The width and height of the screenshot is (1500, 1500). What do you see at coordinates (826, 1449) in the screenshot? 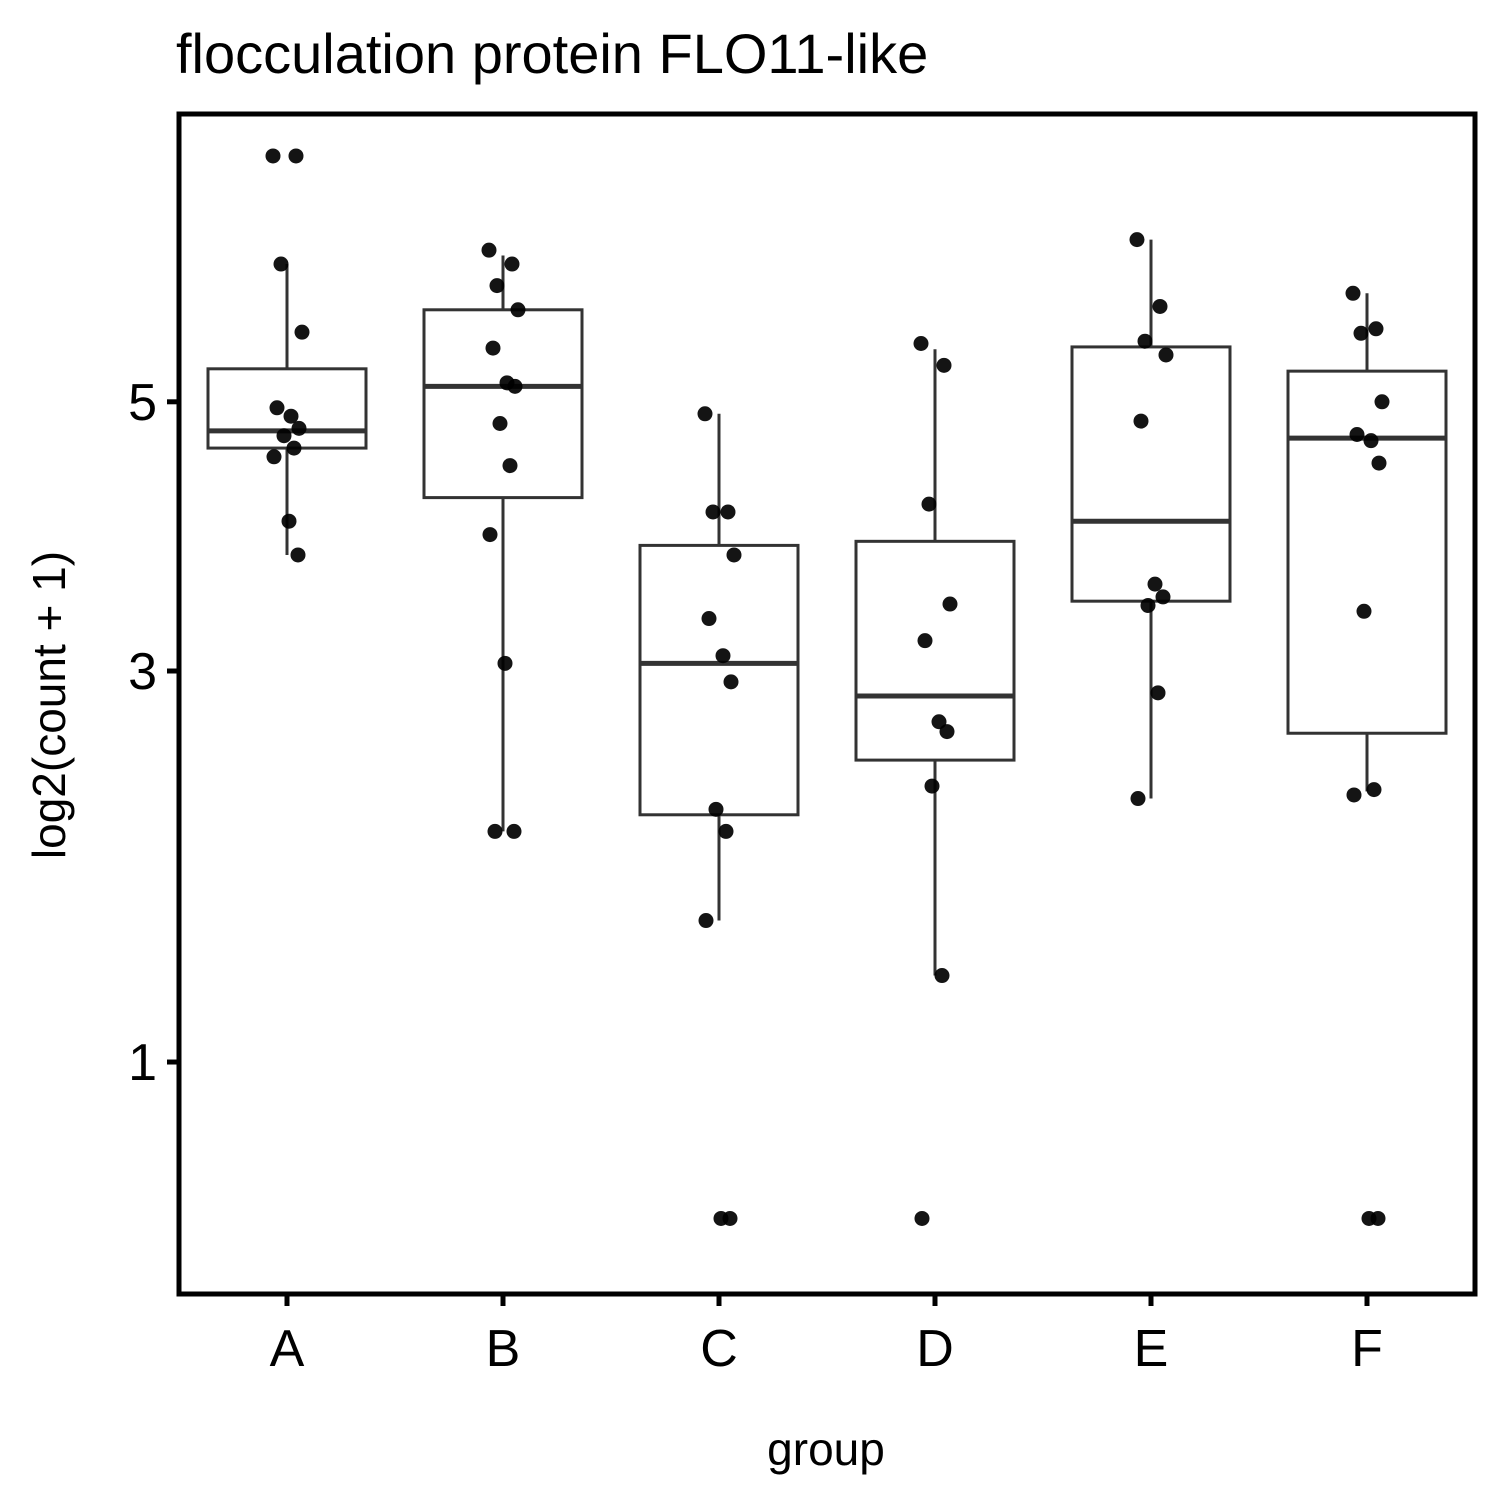
I see `x-axis-title: group` at bounding box center [826, 1449].